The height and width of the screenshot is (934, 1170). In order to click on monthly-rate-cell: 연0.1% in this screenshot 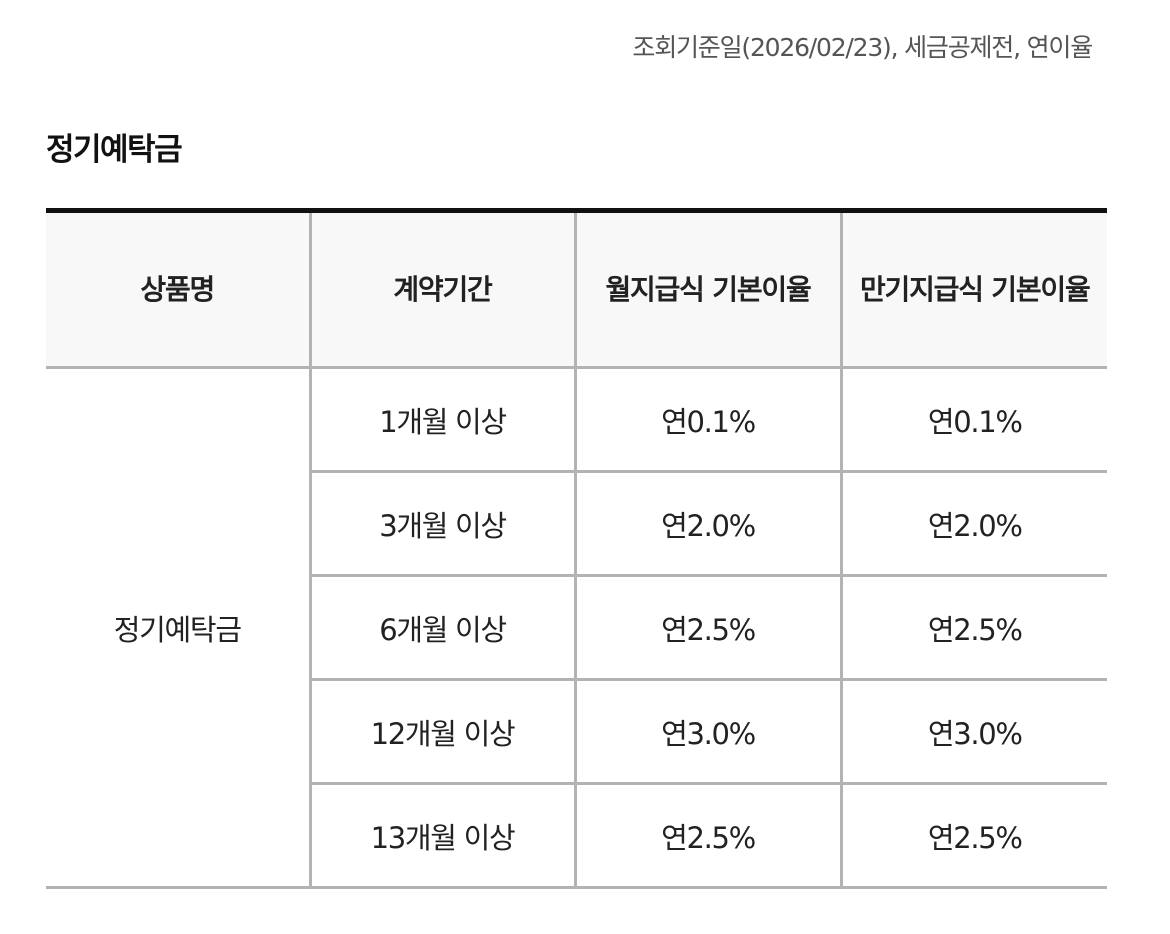, I will do `click(707, 420)`.